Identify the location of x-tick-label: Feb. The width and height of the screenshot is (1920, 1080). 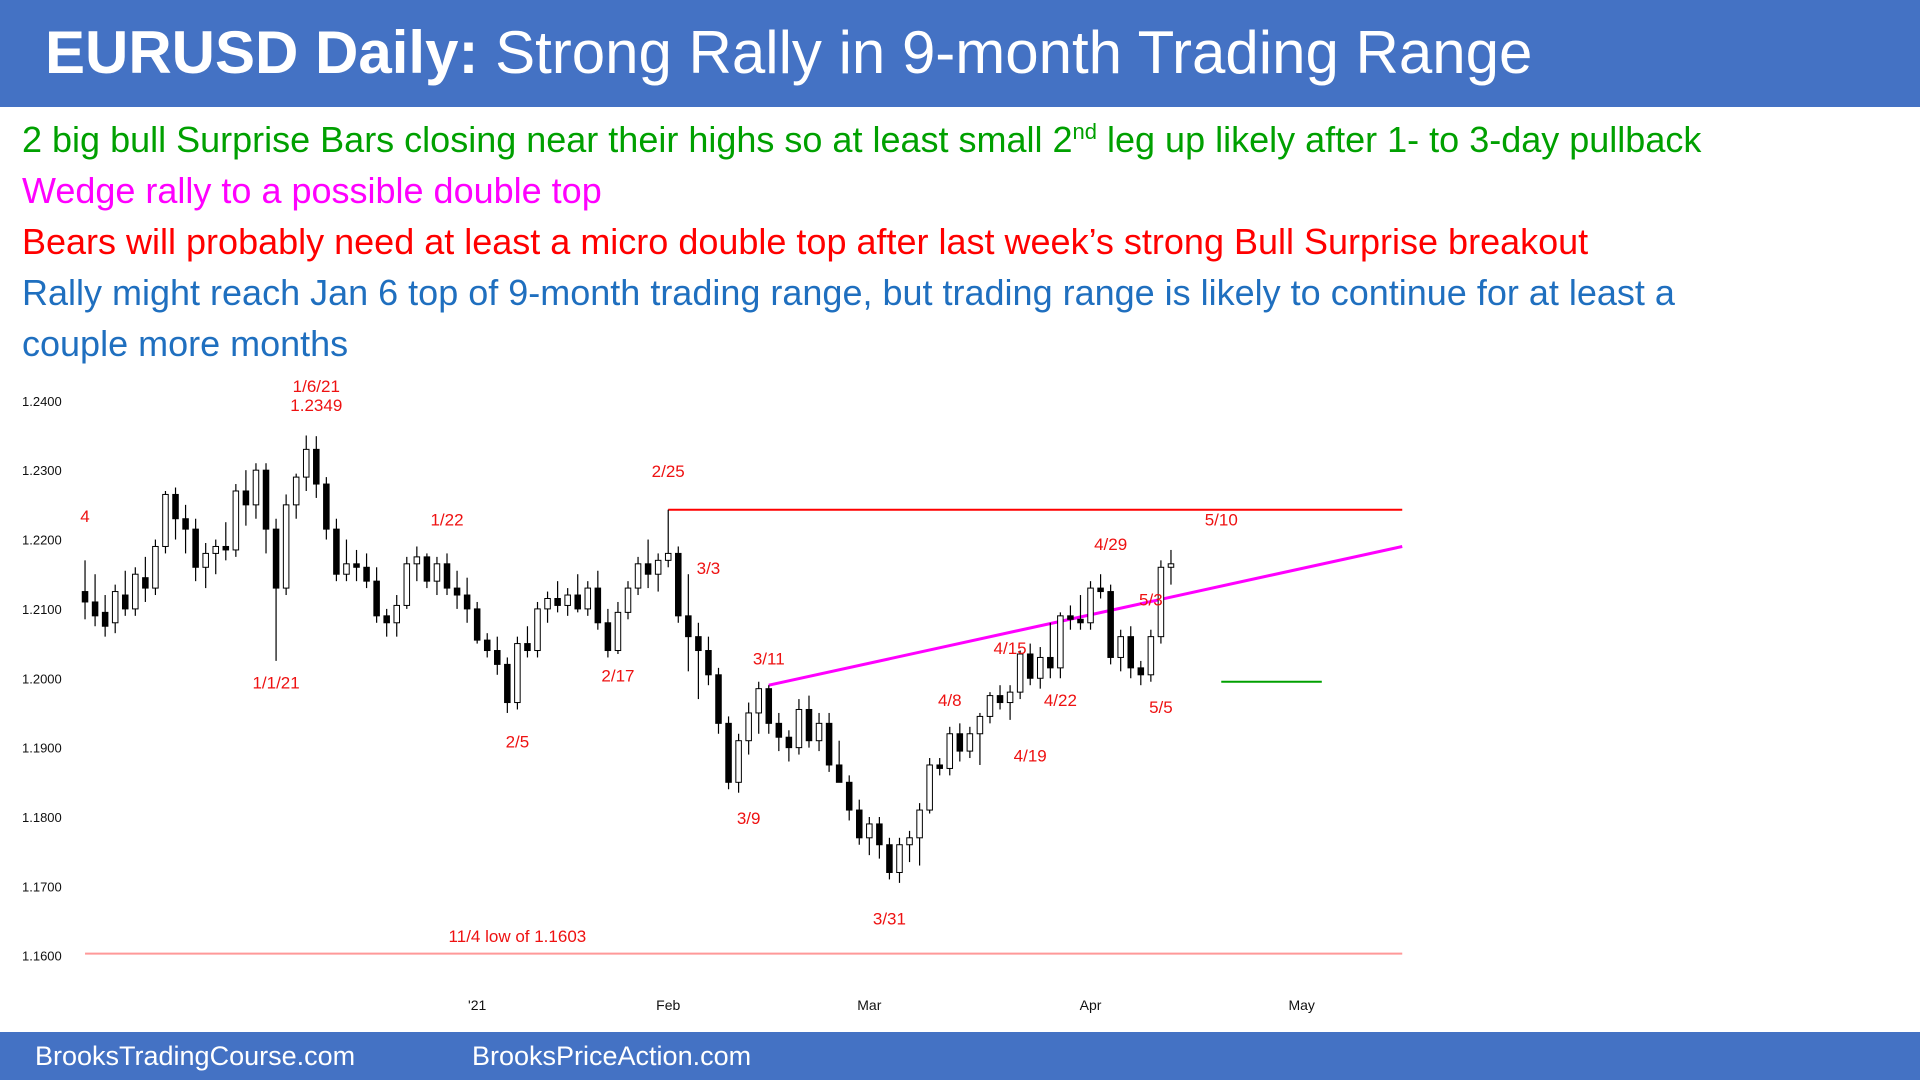
(668, 1005).